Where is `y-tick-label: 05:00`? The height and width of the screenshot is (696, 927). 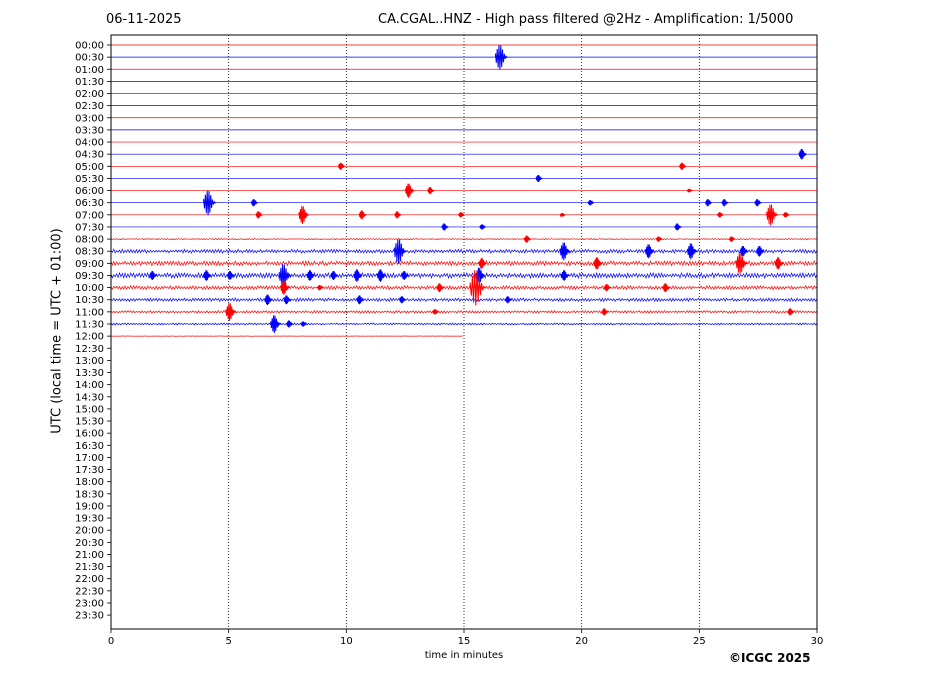 y-tick-label: 05:00 is located at coordinates (89, 167).